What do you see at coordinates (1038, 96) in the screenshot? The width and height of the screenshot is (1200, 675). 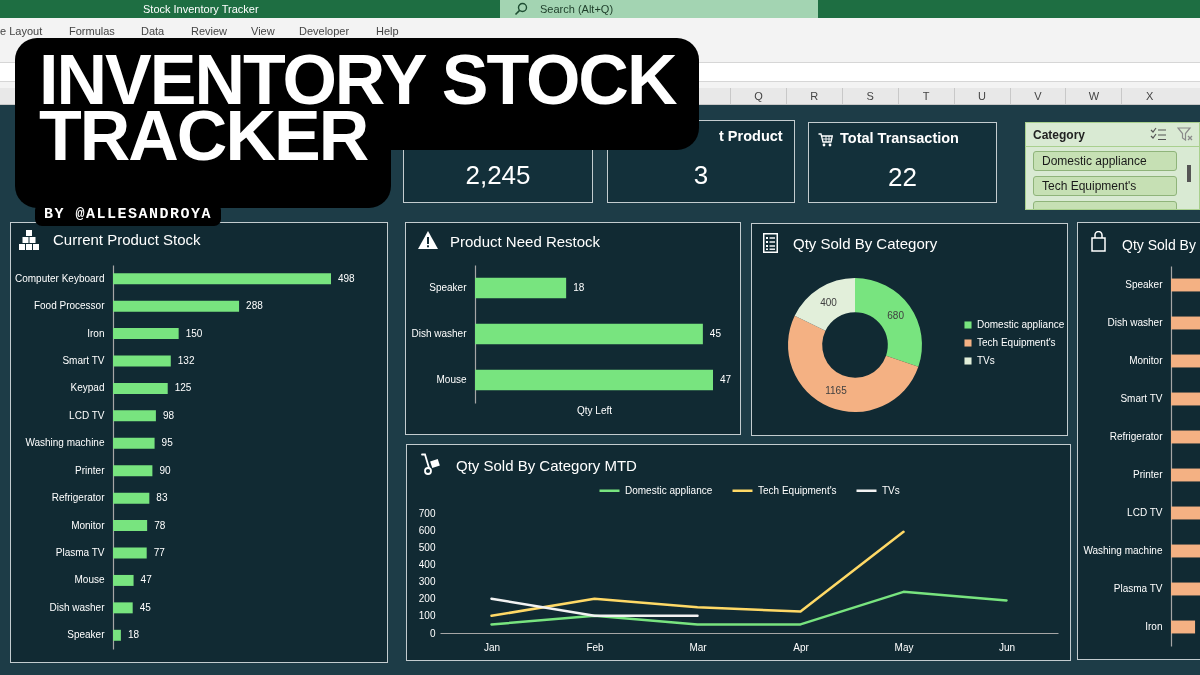 I see `category-label: V` at bounding box center [1038, 96].